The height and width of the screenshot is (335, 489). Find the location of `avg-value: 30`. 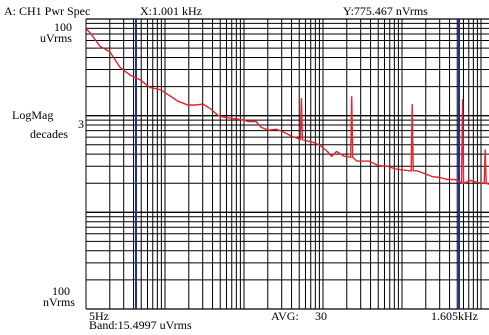

avg-value: 30 is located at coordinates (321, 316).